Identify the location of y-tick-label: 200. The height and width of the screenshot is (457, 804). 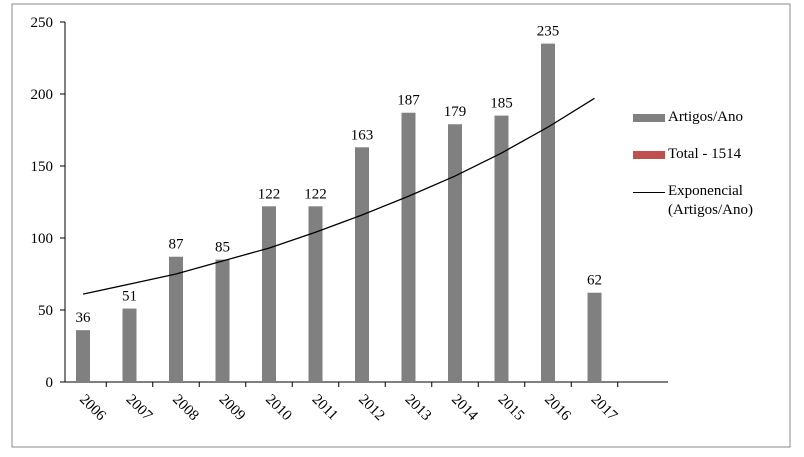
(42, 95).